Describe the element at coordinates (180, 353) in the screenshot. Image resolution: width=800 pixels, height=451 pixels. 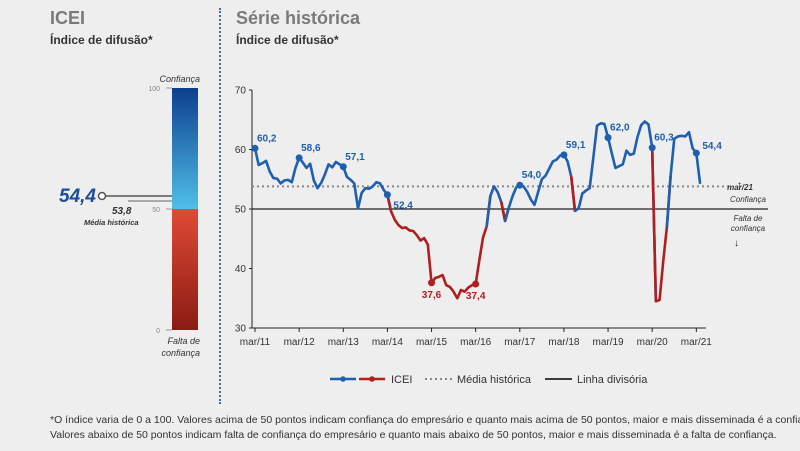
I see `gauge-bottom-label-2: confiança` at that location.